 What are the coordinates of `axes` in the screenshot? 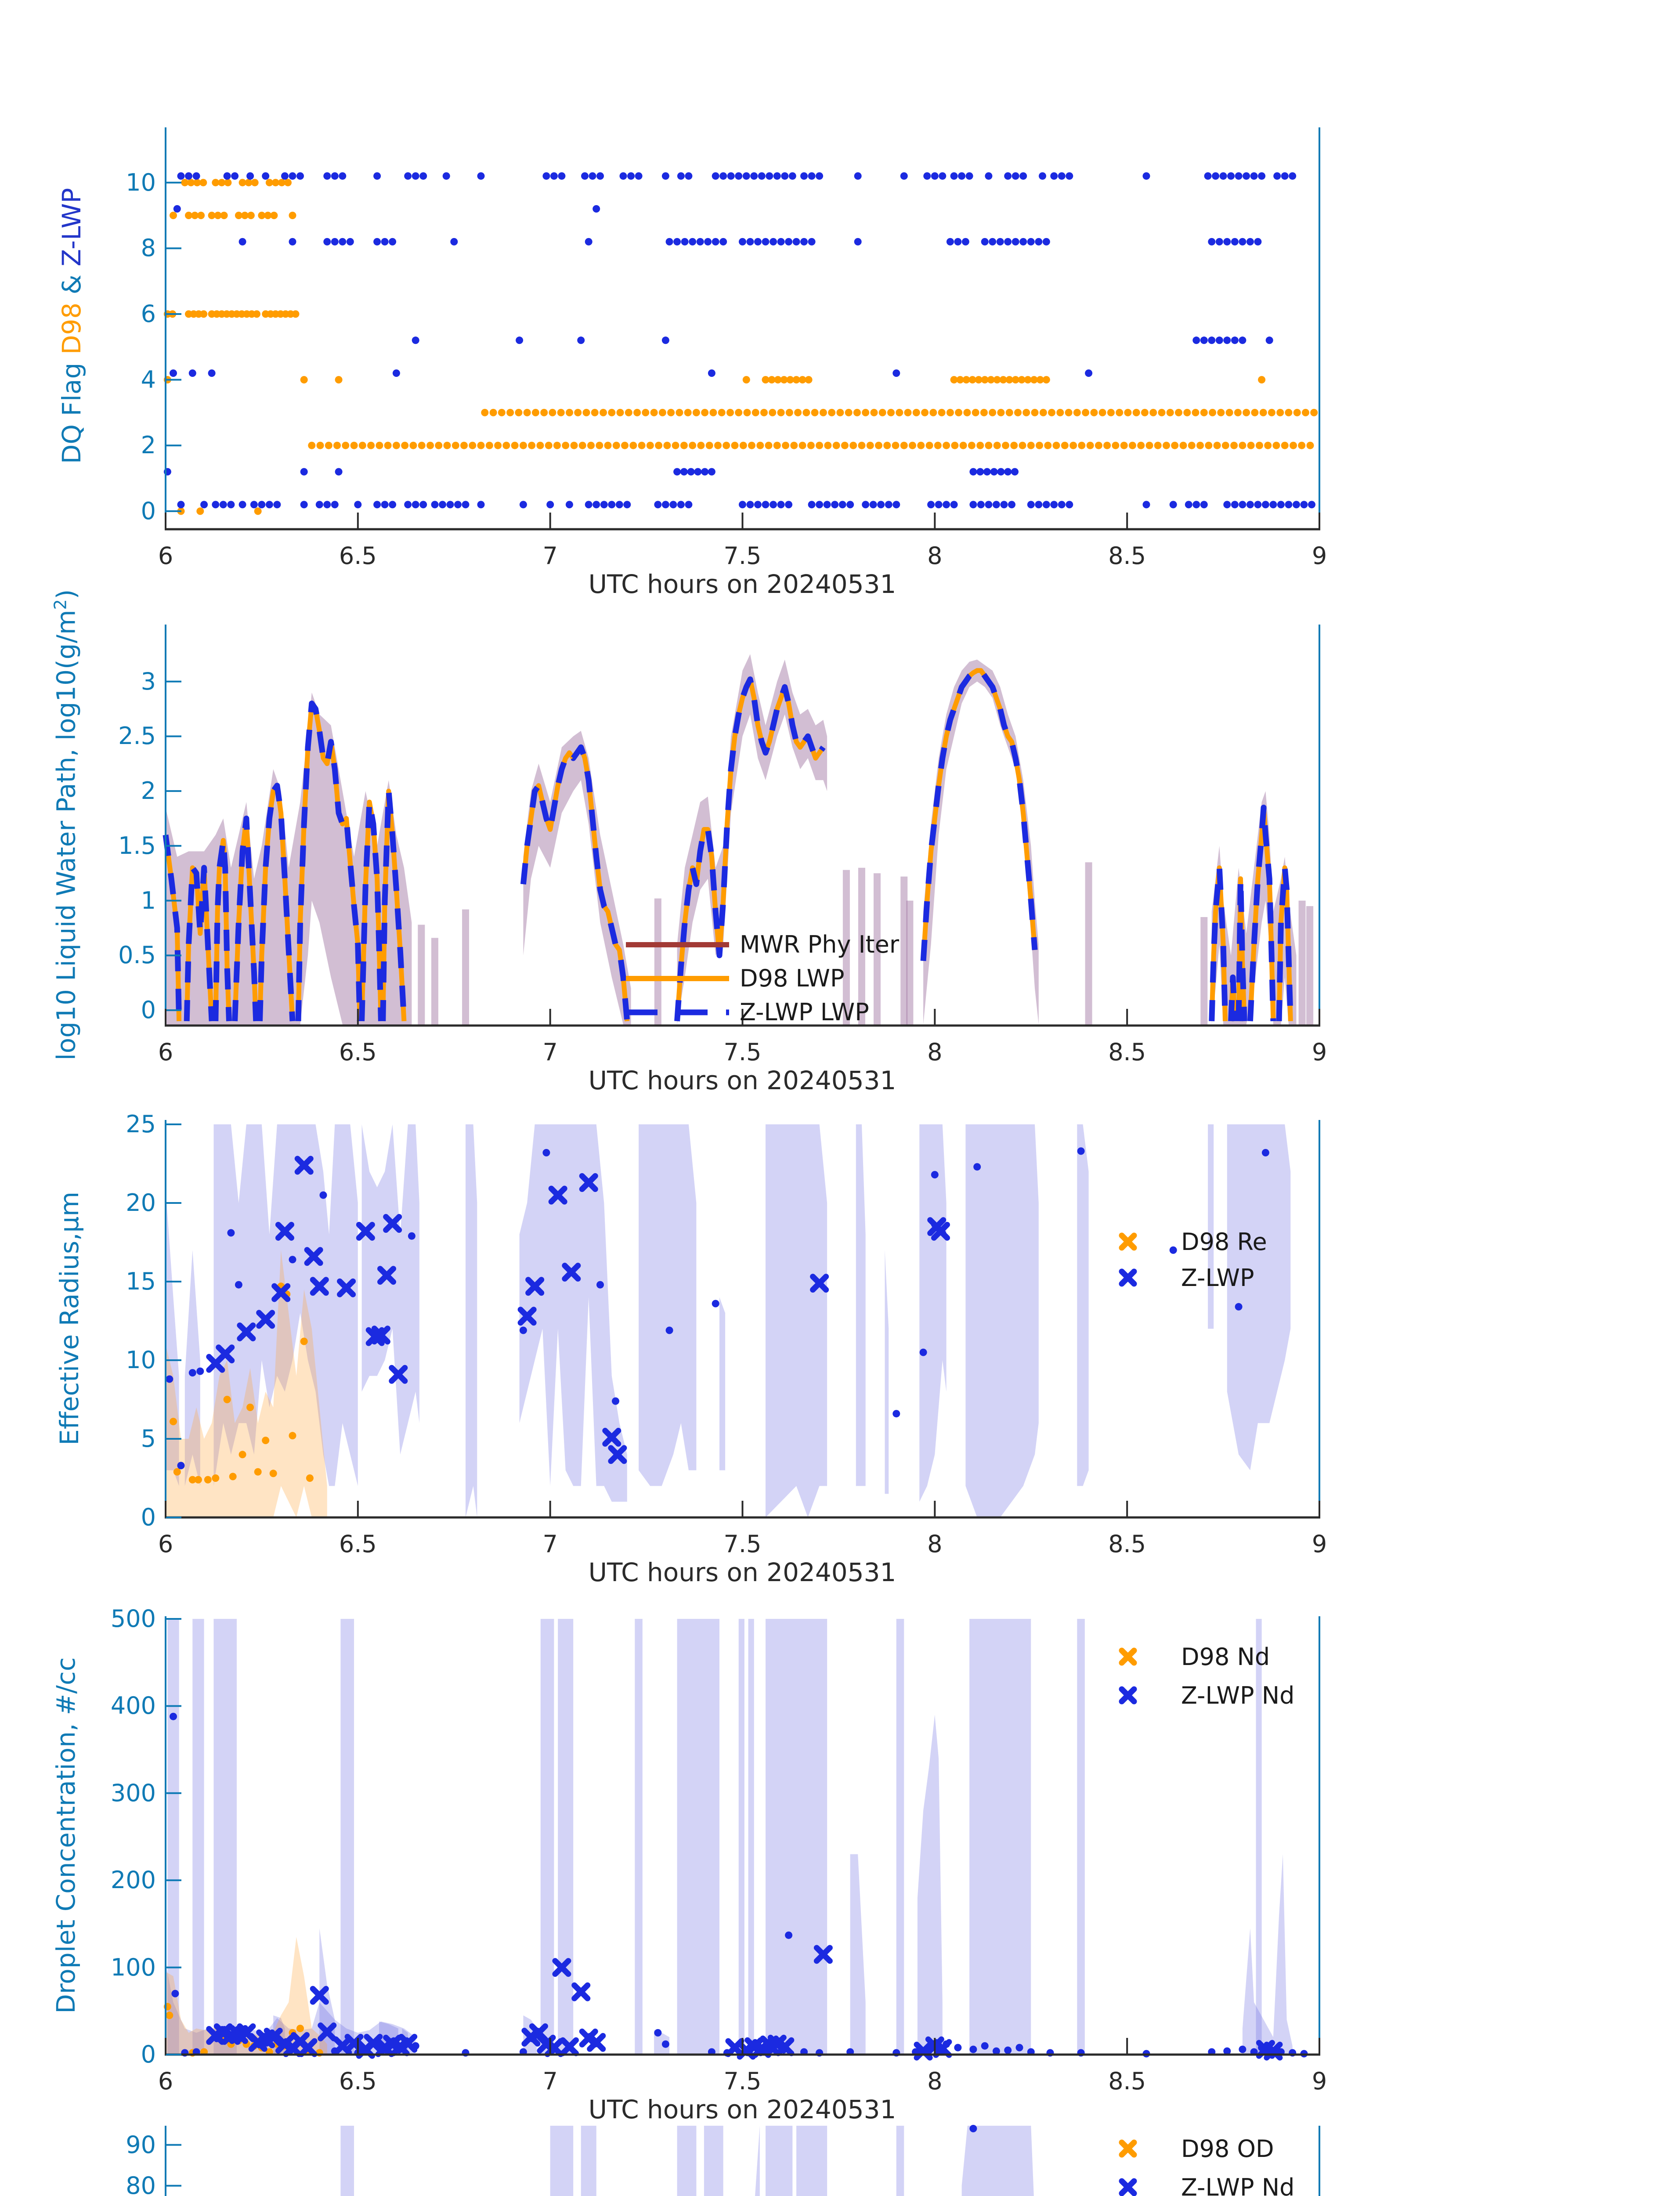 It's located at (742, 2161).